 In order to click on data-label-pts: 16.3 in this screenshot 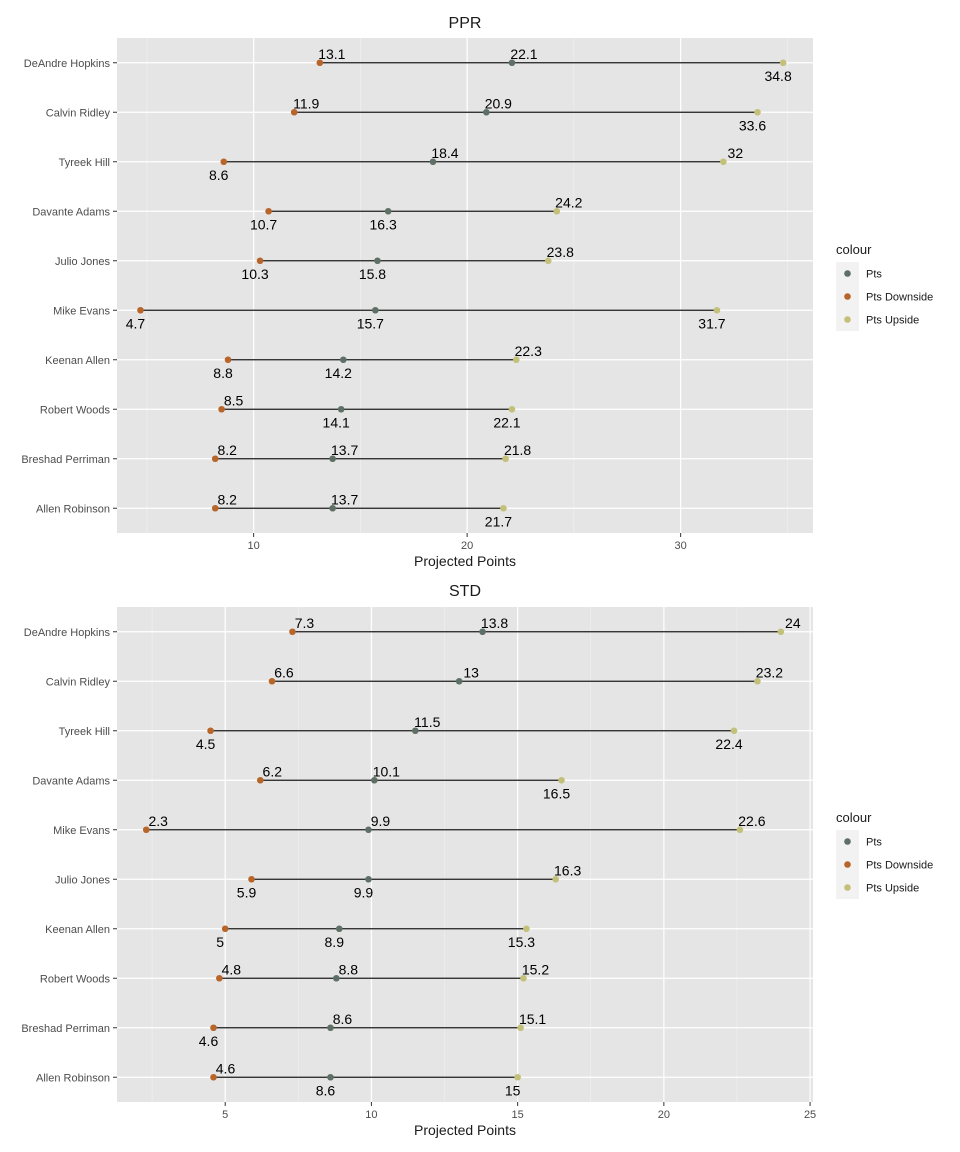, I will do `click(383, 224)`.